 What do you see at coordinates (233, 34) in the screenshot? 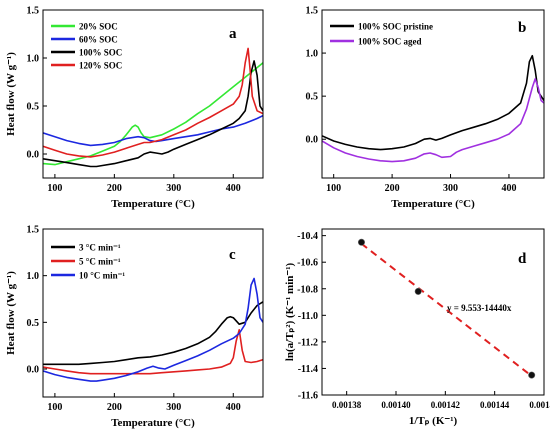
I see `panel-label: a` at bounding box center [233, 34].